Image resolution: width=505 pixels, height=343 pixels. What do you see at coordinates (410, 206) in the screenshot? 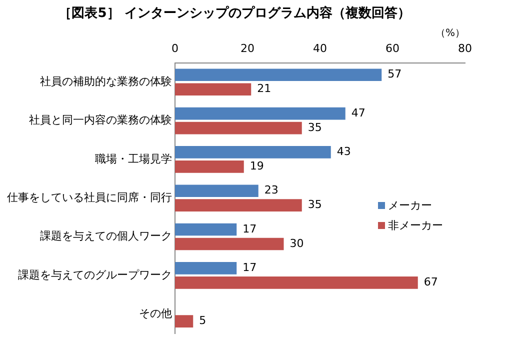
I see `legend-label: メーカー` at bounding box center [410, 206].